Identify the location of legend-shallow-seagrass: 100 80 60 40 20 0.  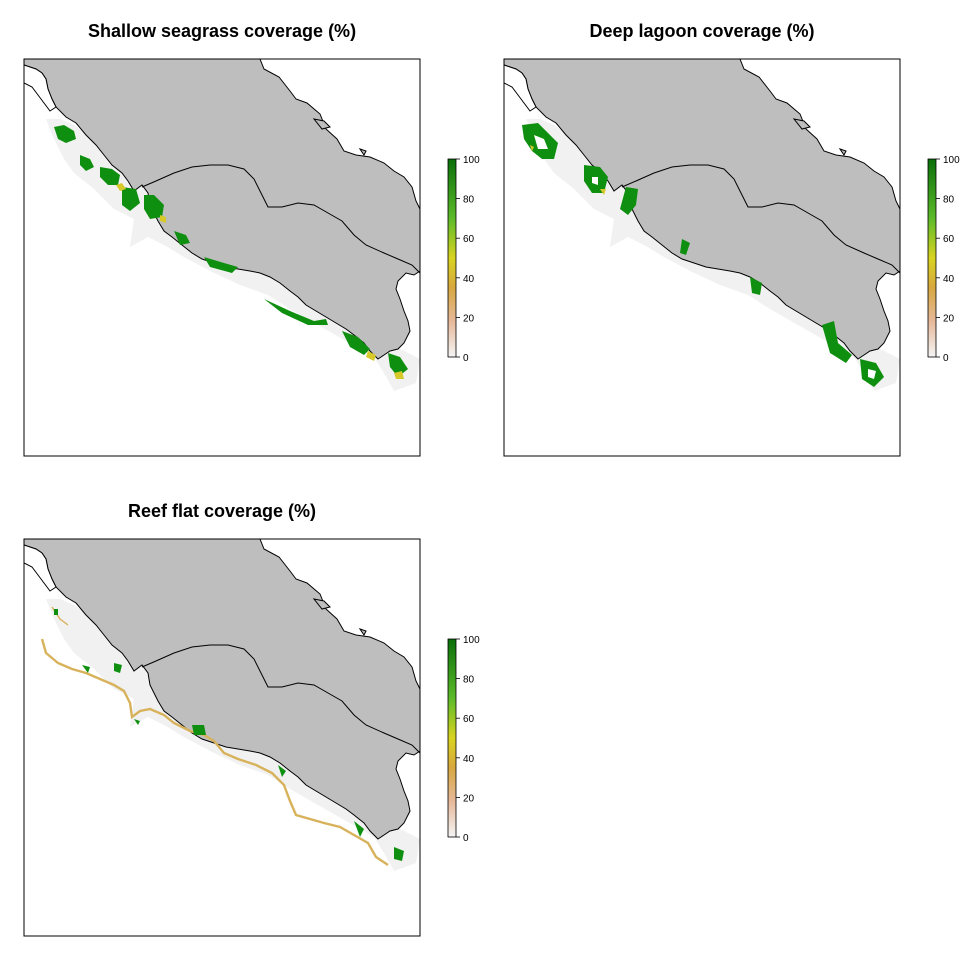
(463, 259).